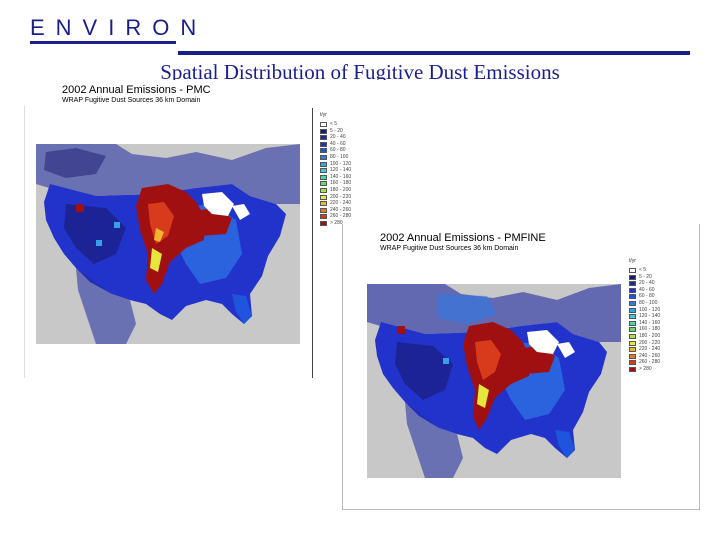  What do you see at coordinates (632, 261) in the screenshot?
I see `pmfine-legend-unit: t/yr` at bounding box center [632, 261].